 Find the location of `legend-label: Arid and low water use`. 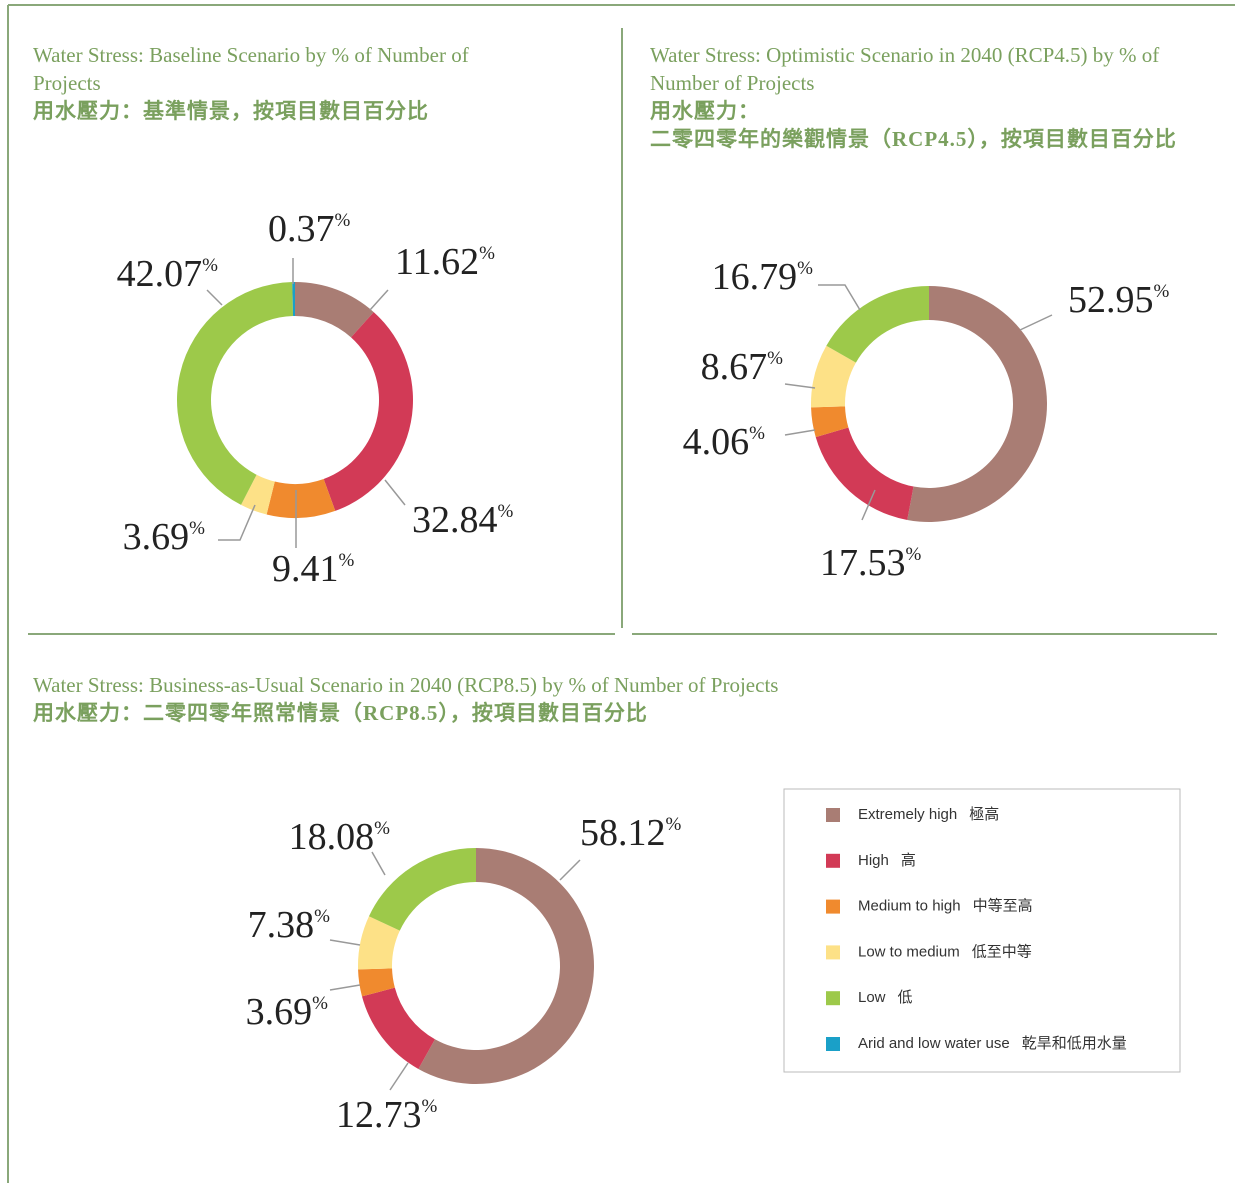

legend-label: Arid and low water use is located at coordinates (934, 1043).